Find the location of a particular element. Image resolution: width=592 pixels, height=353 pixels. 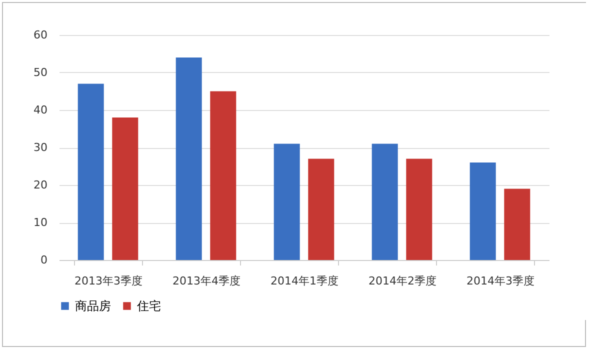

legend-label: 商品房 is located at coordinates (93, 306).